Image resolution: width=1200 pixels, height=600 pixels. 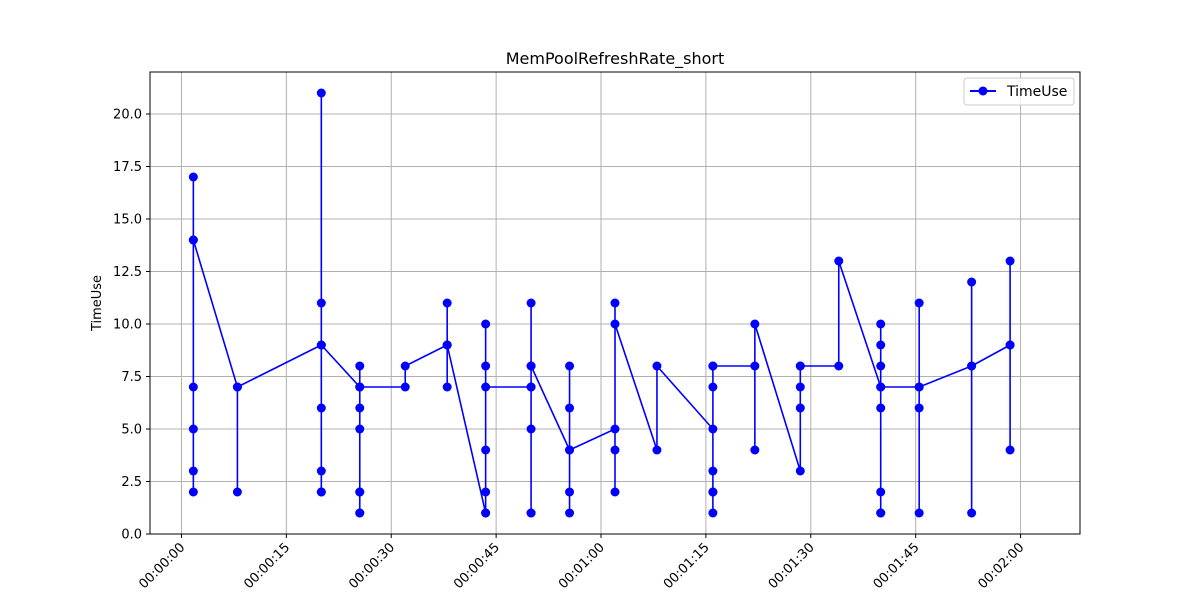 What do you see at coordinates (127, 325) in the screenshot?
I see `y-tick-label: 10.0` at bounding box center [127, 325].